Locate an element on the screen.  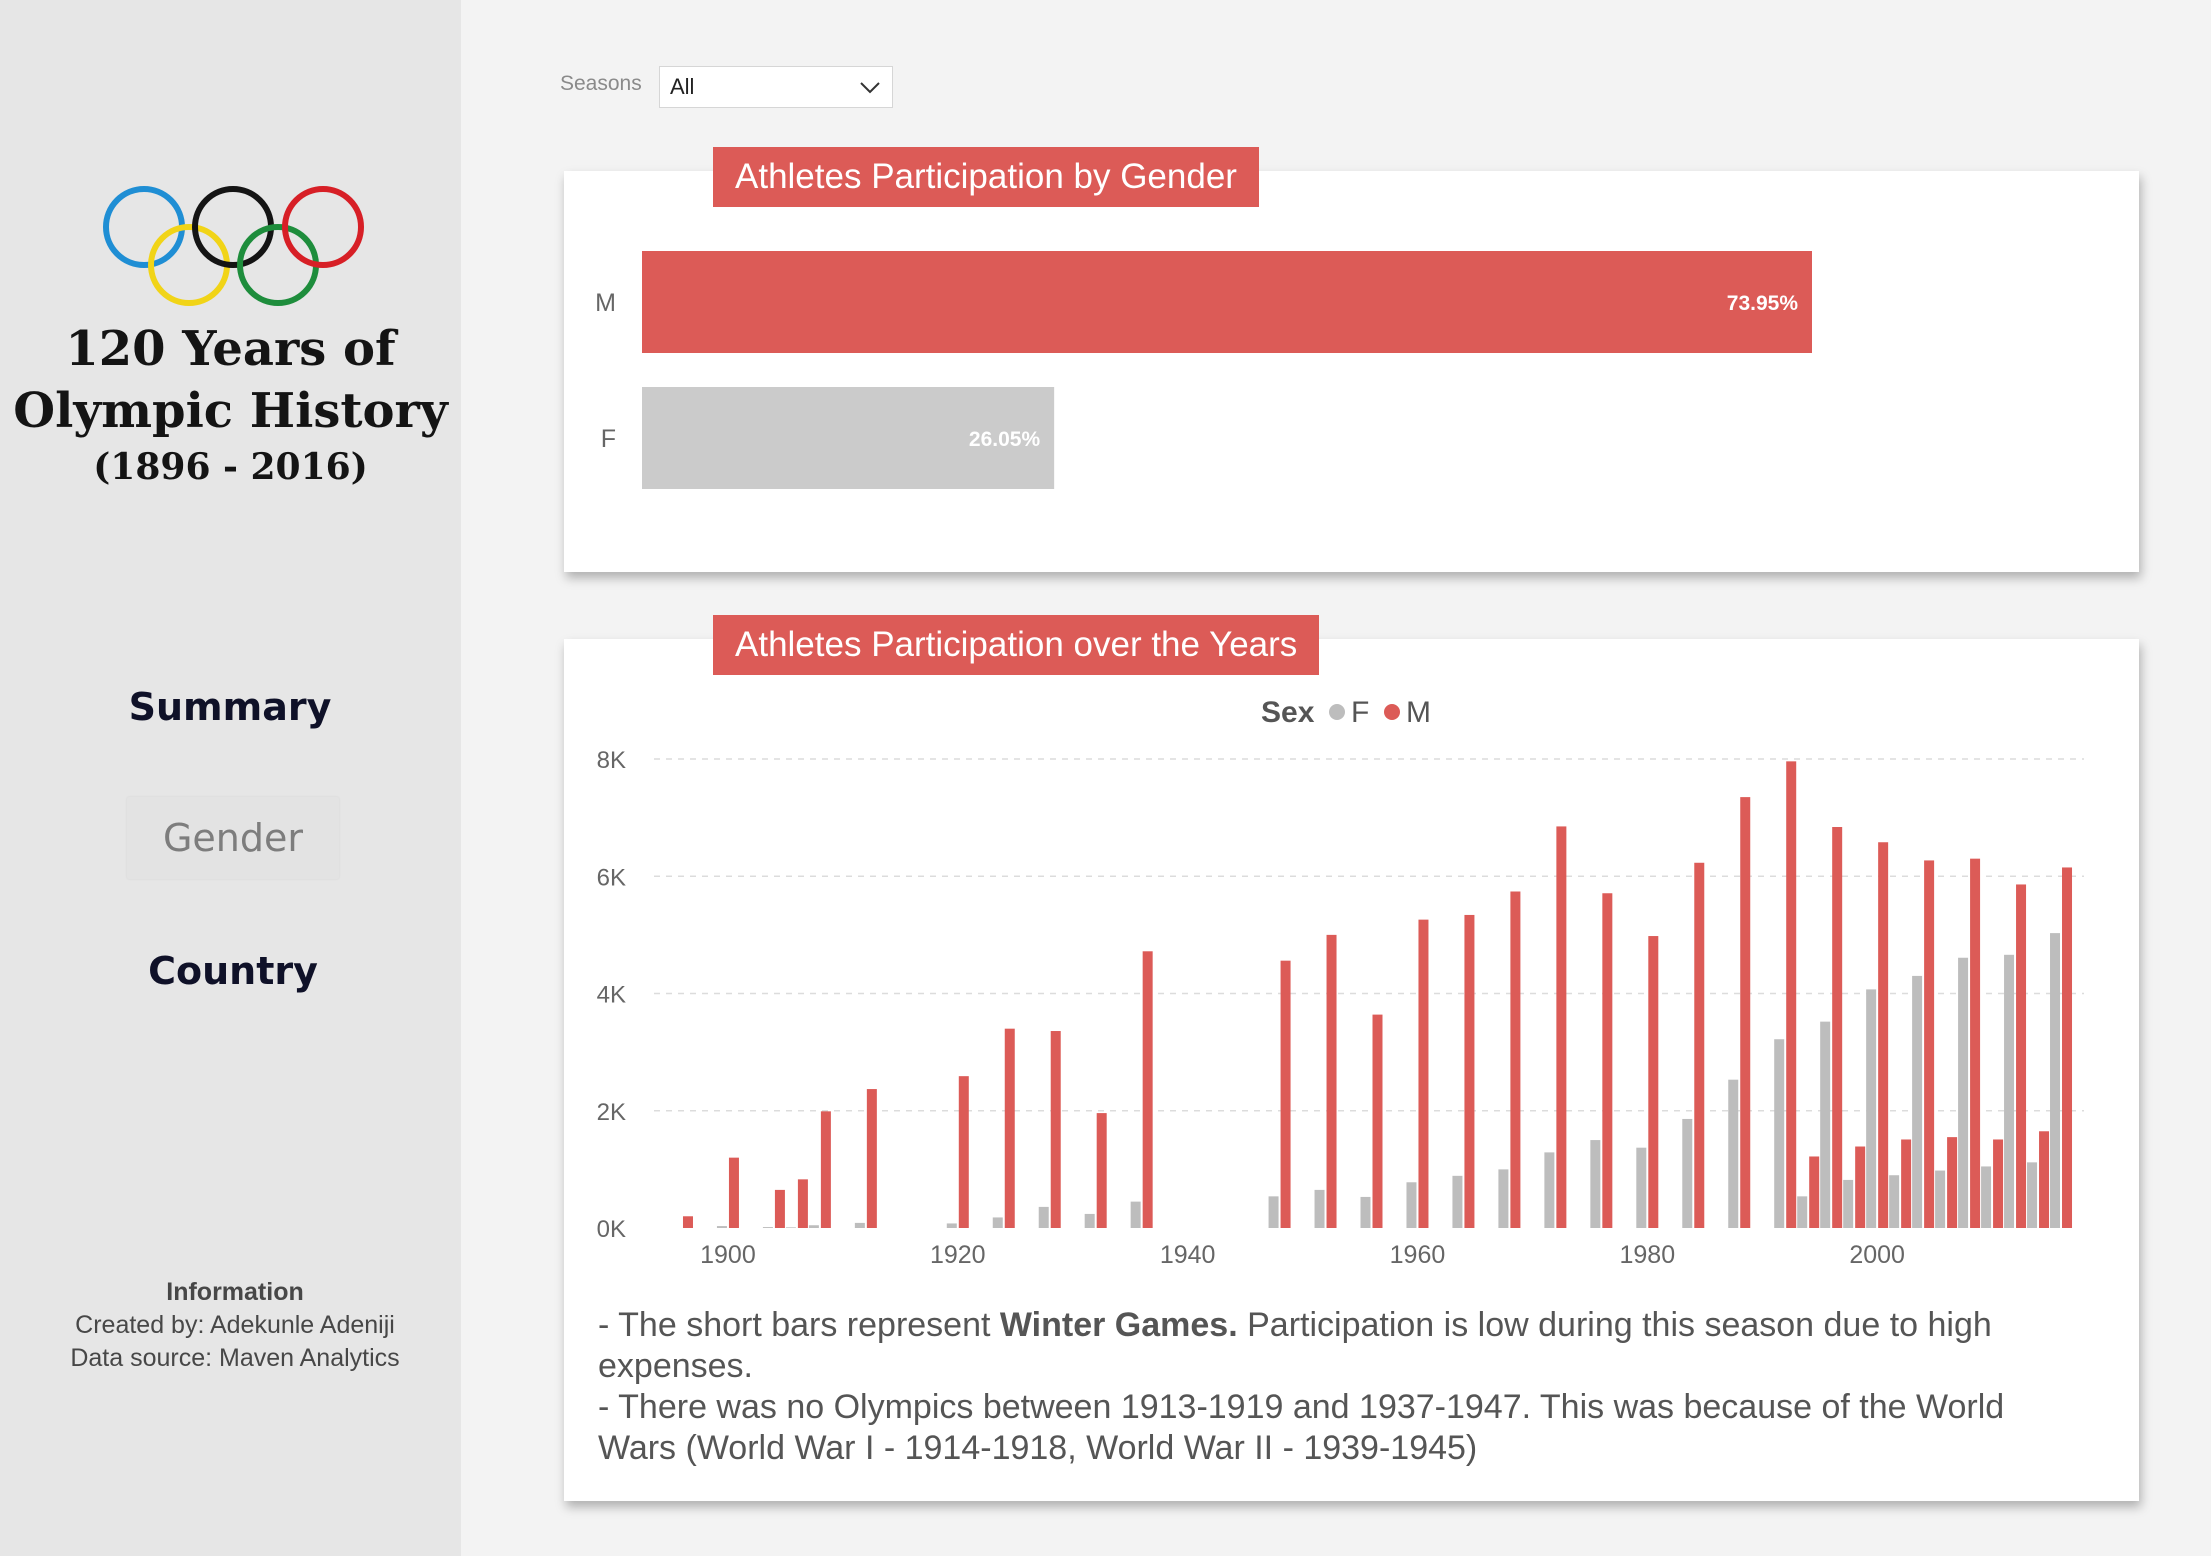
gender-bar-value-label: 73.95% is located at coordinates (1763, 303).